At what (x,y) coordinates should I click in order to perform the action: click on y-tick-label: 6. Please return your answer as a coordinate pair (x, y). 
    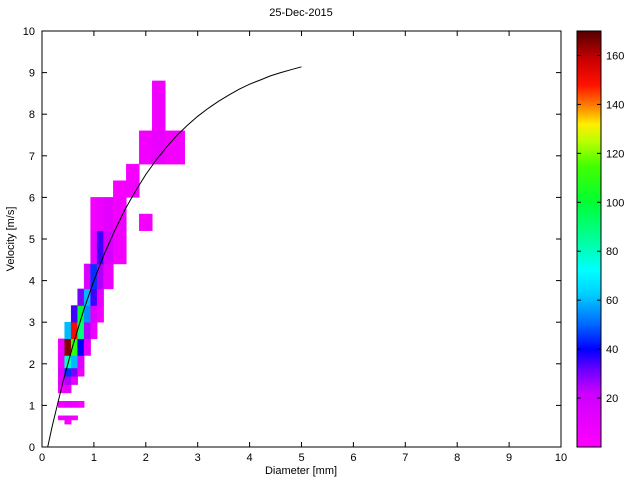
    Looking at the image, I should click on (32, 198).